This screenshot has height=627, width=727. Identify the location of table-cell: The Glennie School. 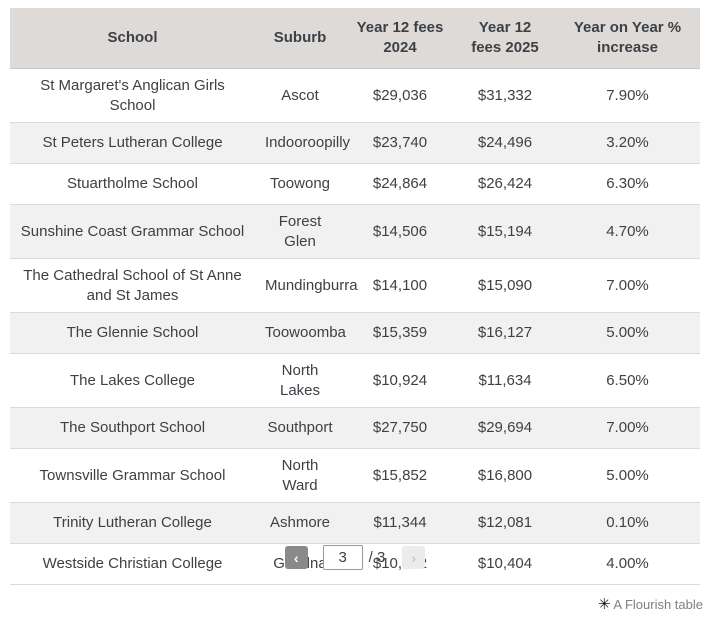
(132, 333).